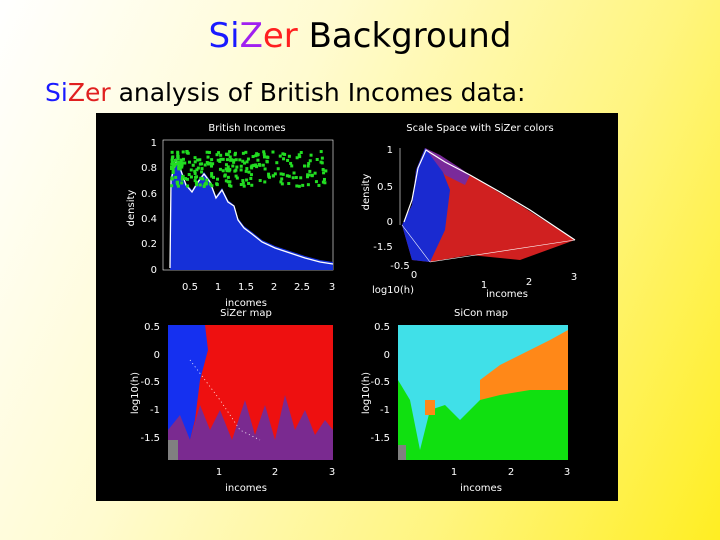 The image size is (720, 540). What do you see at coordinates (251, 36) in the screenshot?
I see `text-segment: Z` at bounding box center [251, 36].